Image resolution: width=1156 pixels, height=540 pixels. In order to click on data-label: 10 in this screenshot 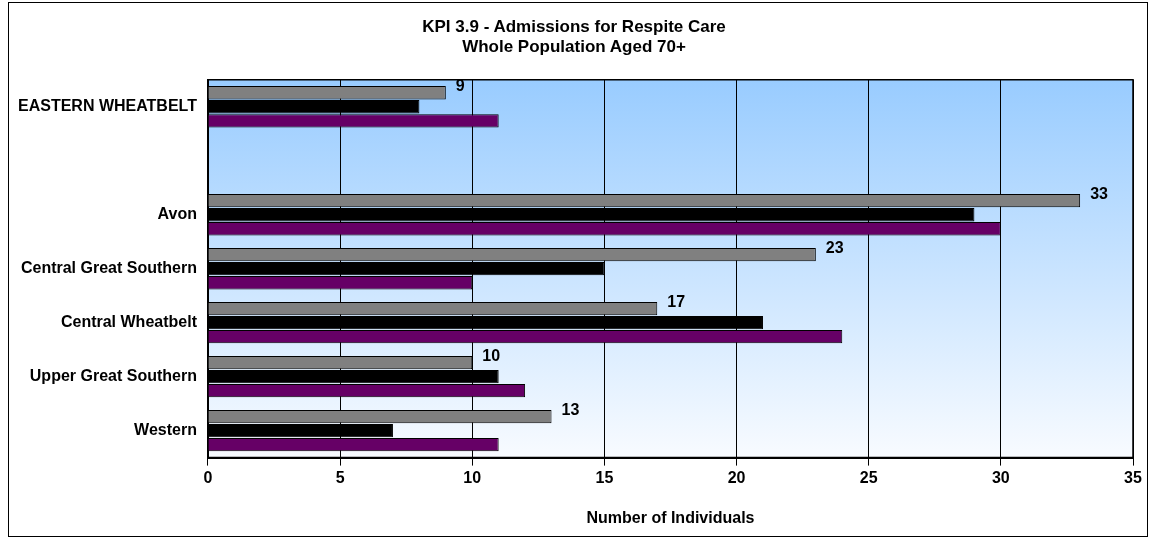, I will do `click(491, 356)`.